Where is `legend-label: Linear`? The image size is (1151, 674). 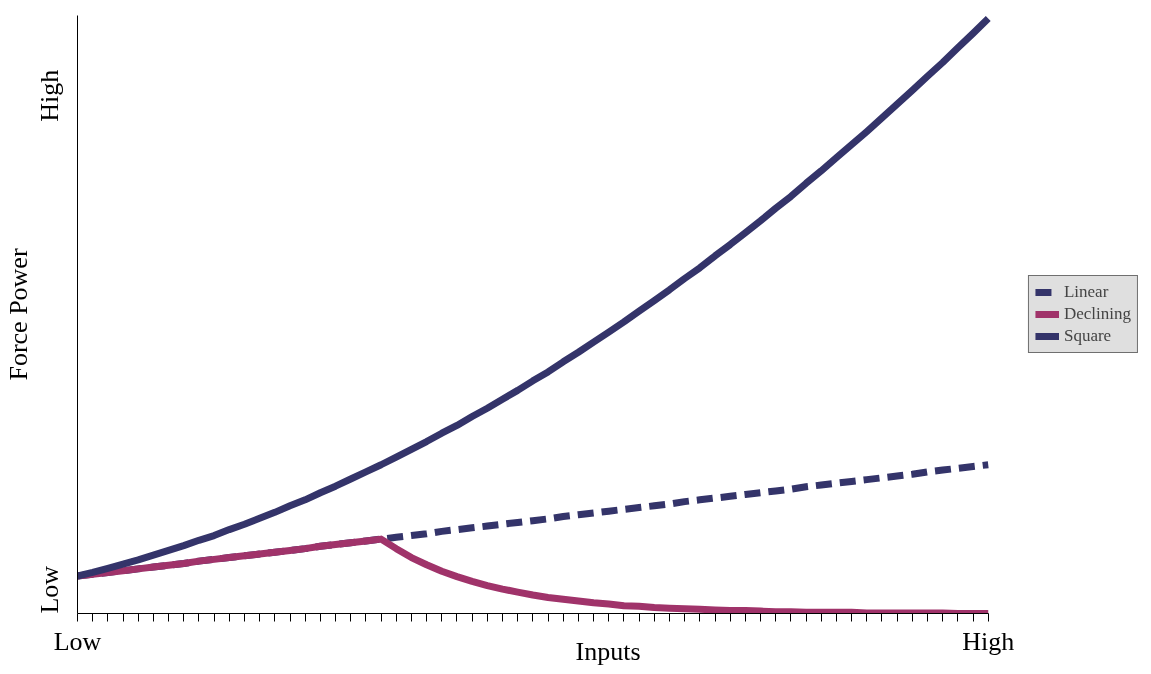
legend-label: Linear is located at coordinates (1086, 292).